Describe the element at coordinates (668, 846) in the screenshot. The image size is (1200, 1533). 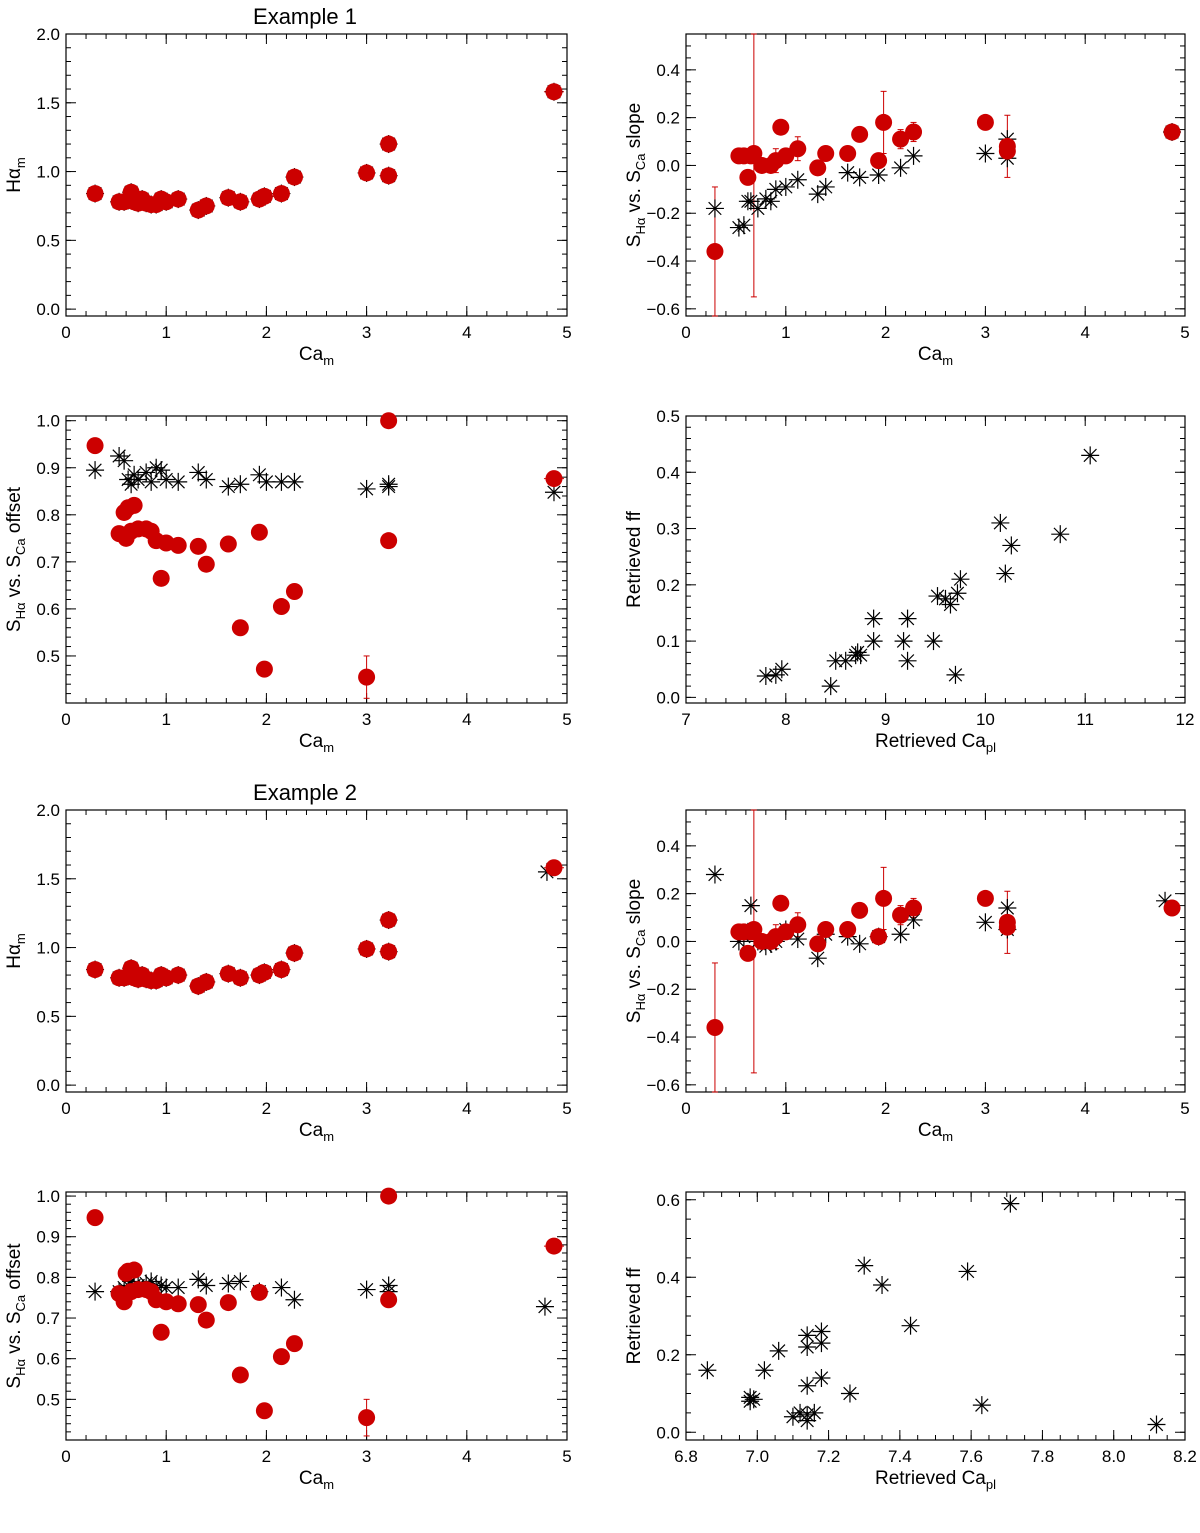
I see `y-tick-label: 0.4` at that location.